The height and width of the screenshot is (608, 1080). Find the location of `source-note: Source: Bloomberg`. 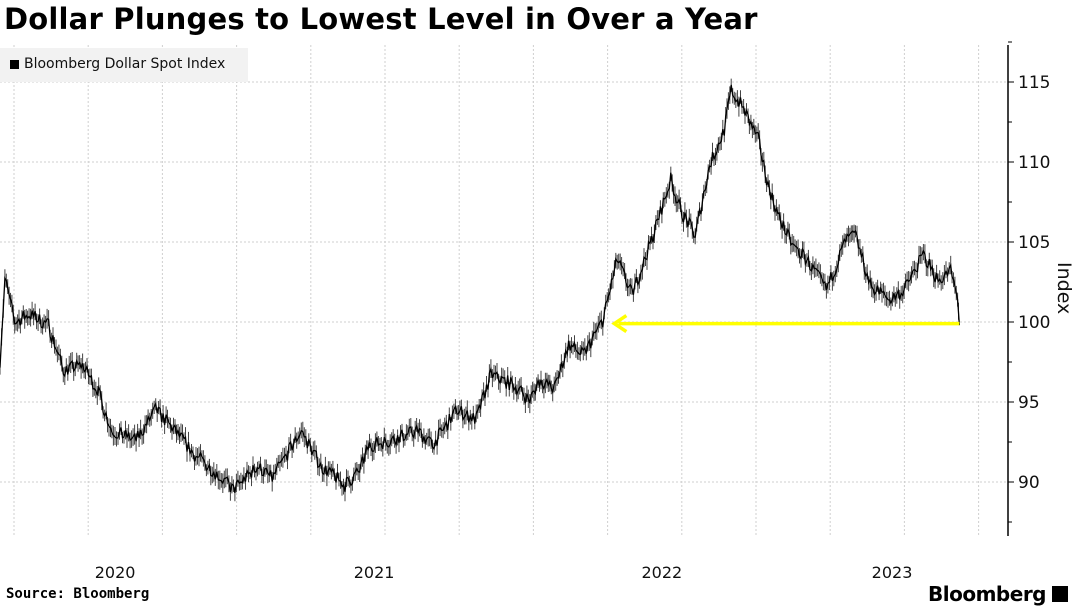

source-note: Source: Bloomberg is located at coordinates (78, 594).